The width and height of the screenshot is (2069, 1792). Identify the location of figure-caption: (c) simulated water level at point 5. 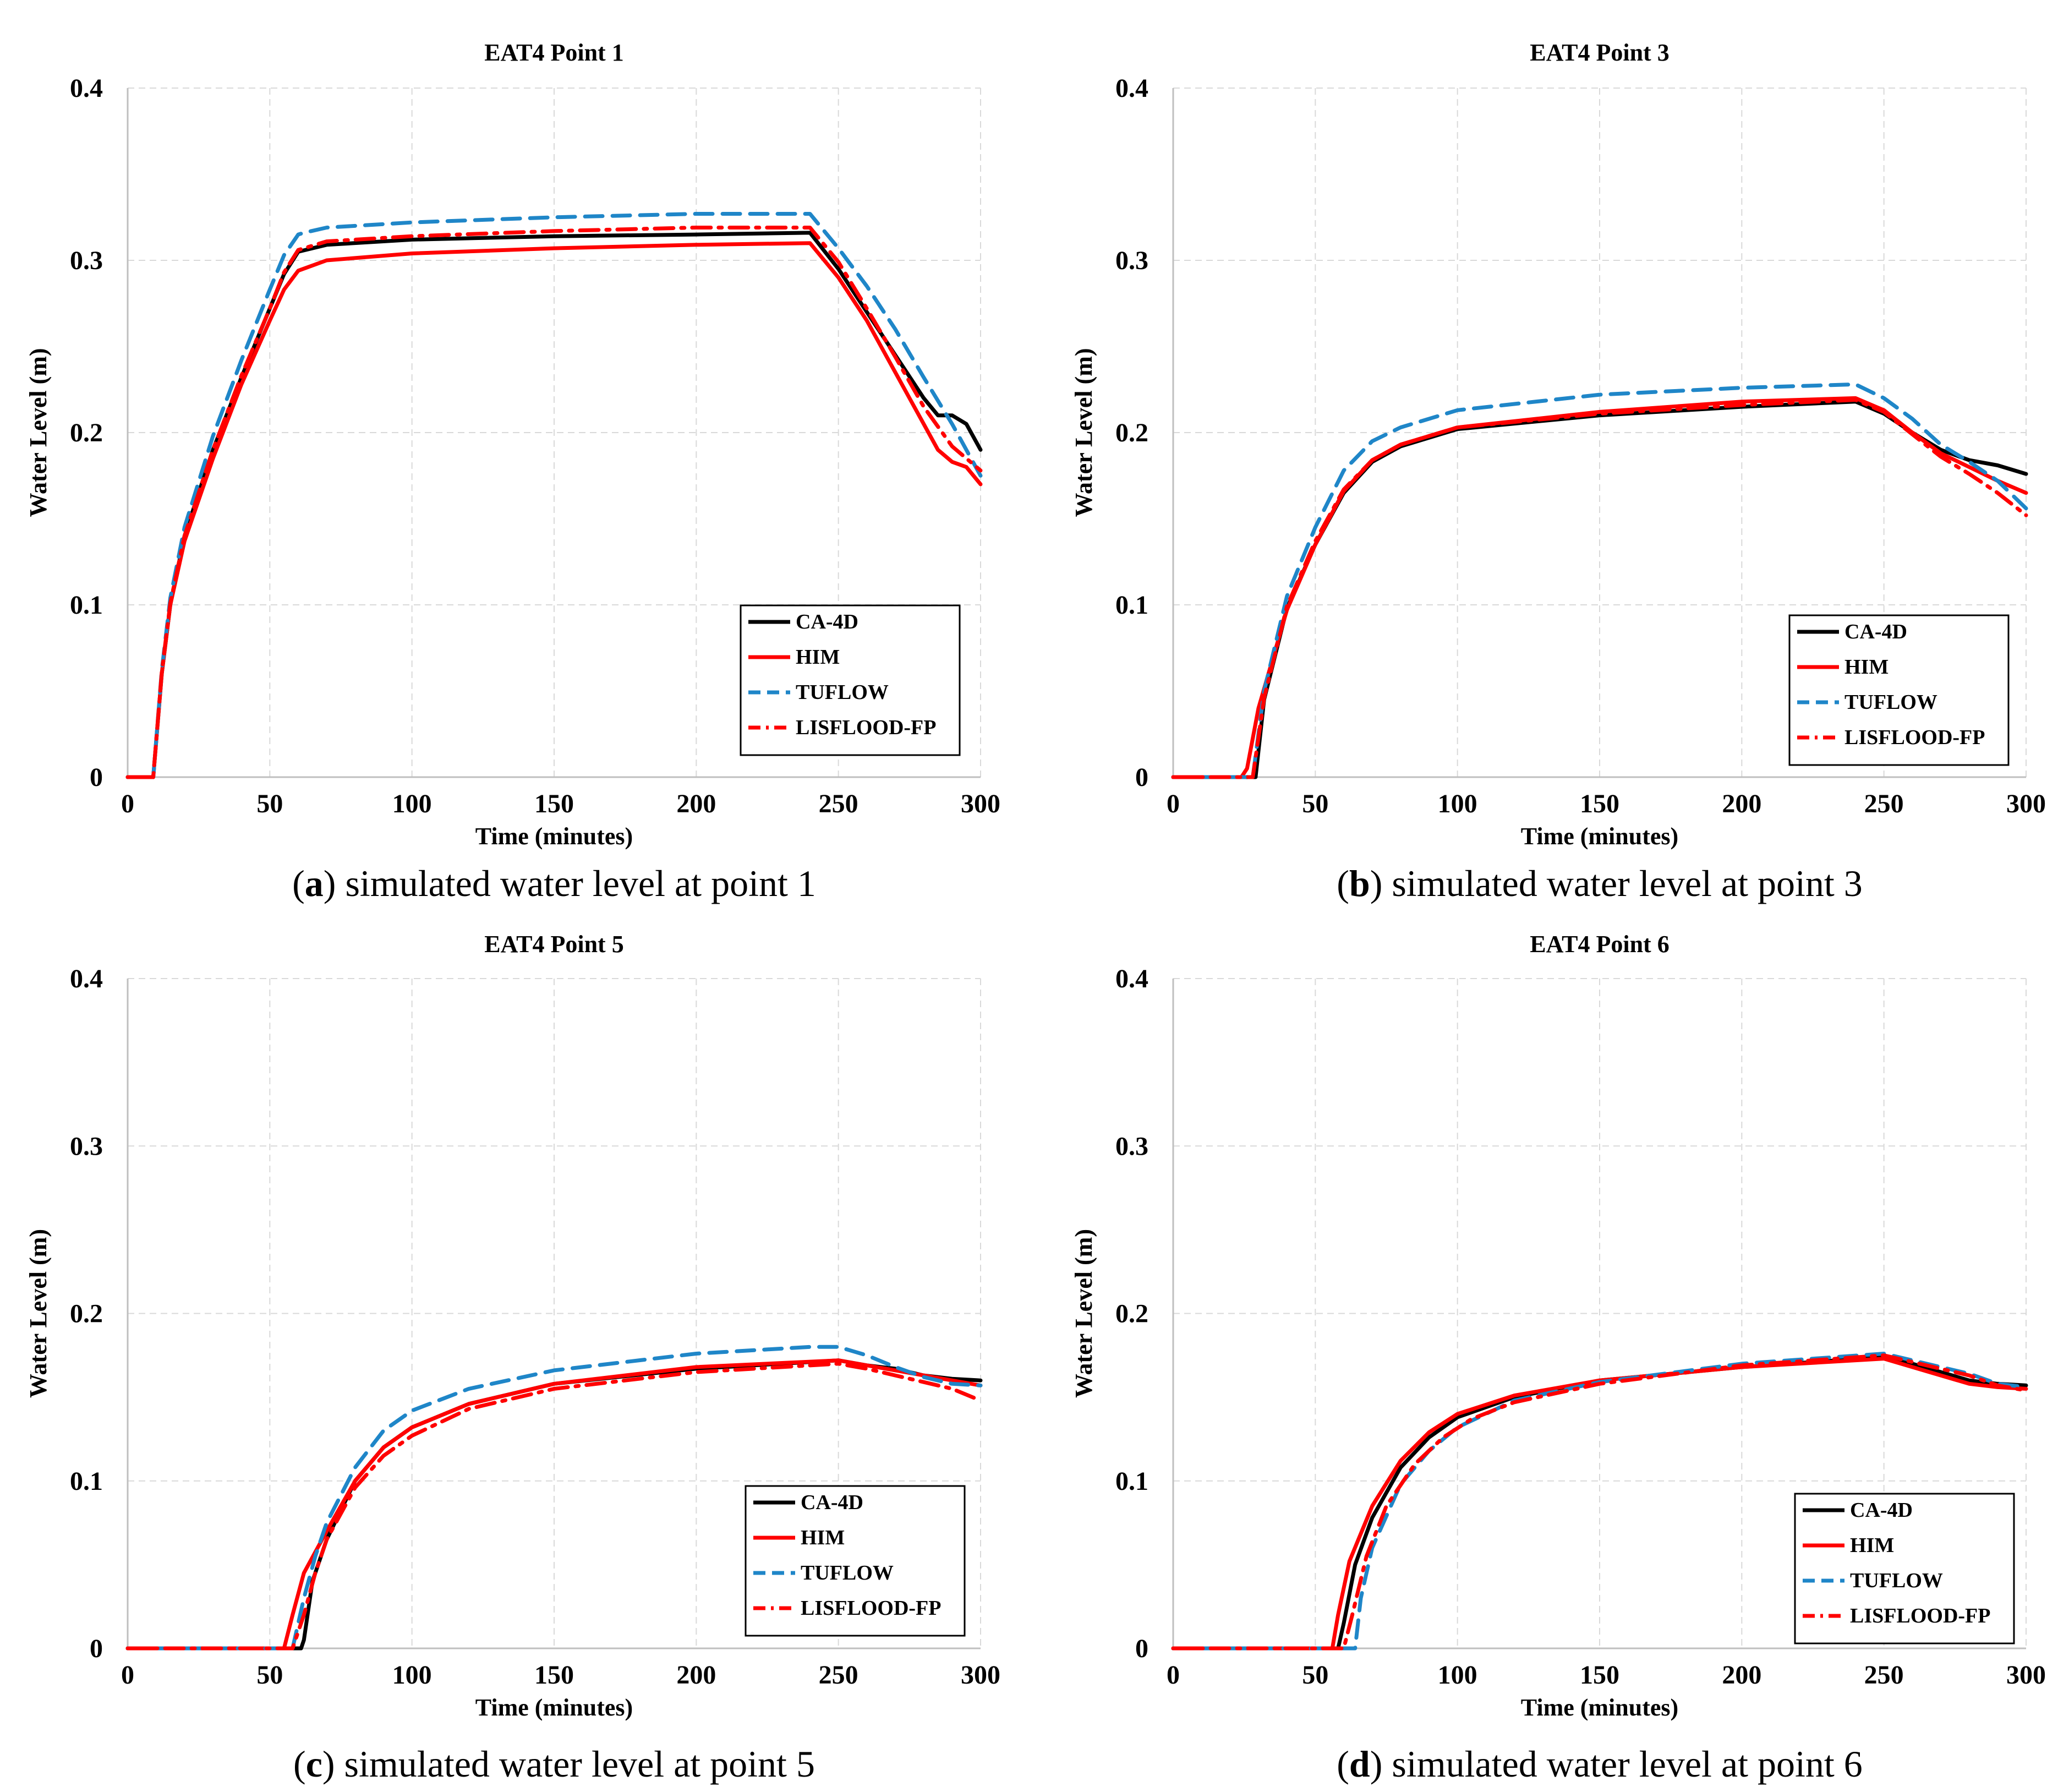
(554, 1764).